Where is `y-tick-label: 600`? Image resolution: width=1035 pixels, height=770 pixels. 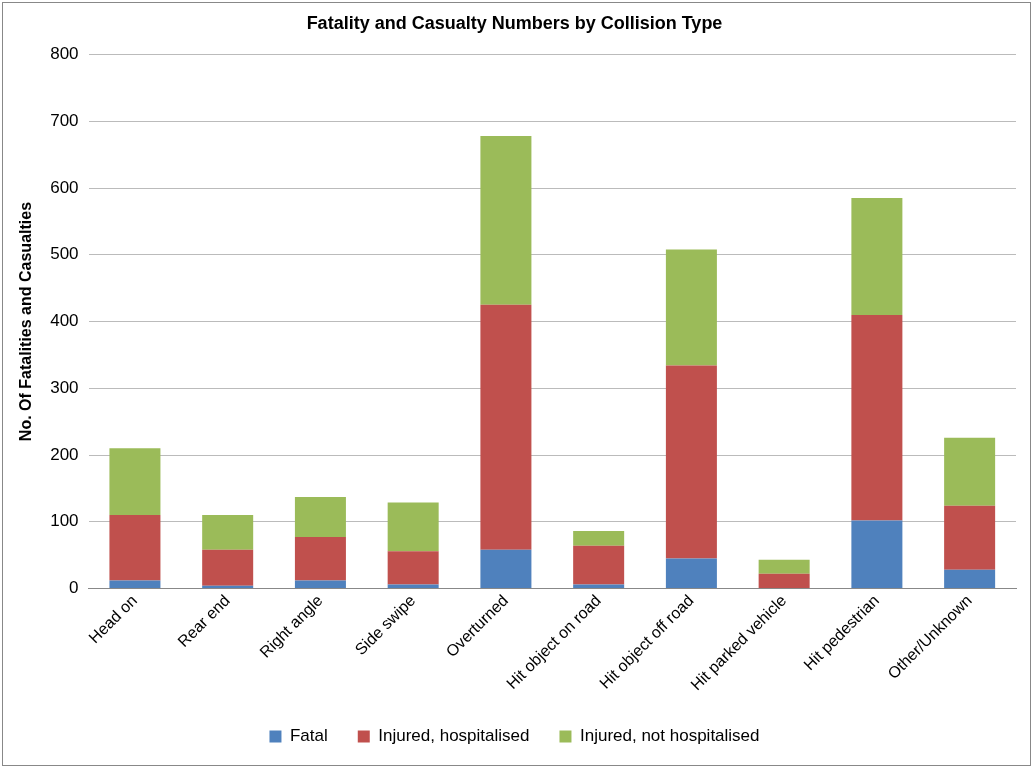 y-tick-label: 600 is located at coordinates (64, 187).